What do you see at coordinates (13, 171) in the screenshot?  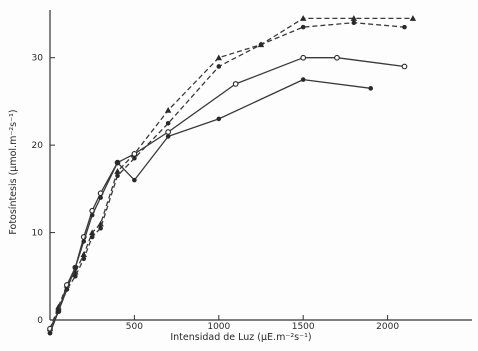 I see `y-axis-label: Fotosíntesis (μmol.m⁻²s⁻¹)` at bounding box center [13, 171].